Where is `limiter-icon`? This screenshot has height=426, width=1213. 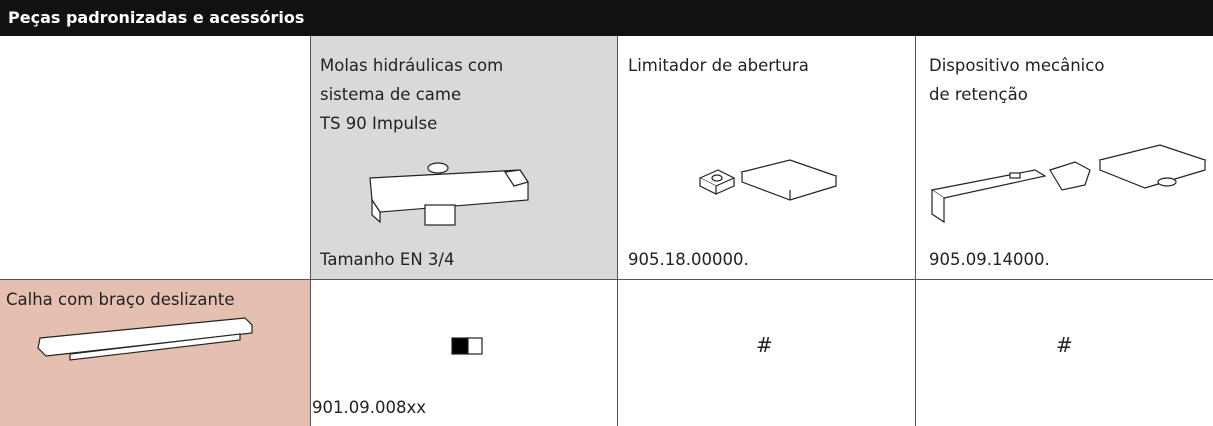
limiter-icon is located at coordinates (768, 180).